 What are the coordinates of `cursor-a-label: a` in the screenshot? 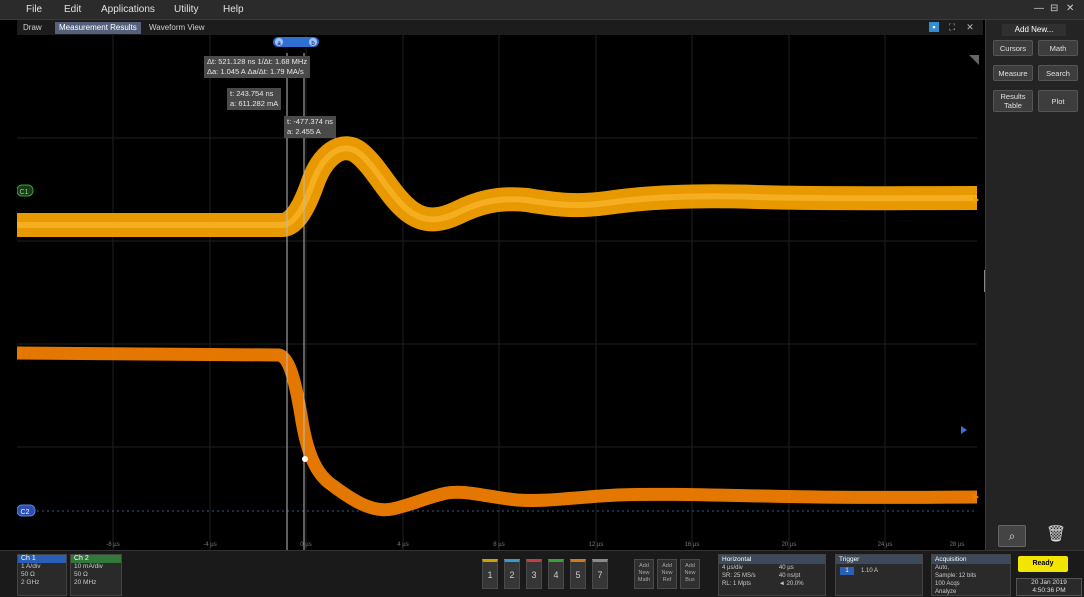 It's located at (279, 44).